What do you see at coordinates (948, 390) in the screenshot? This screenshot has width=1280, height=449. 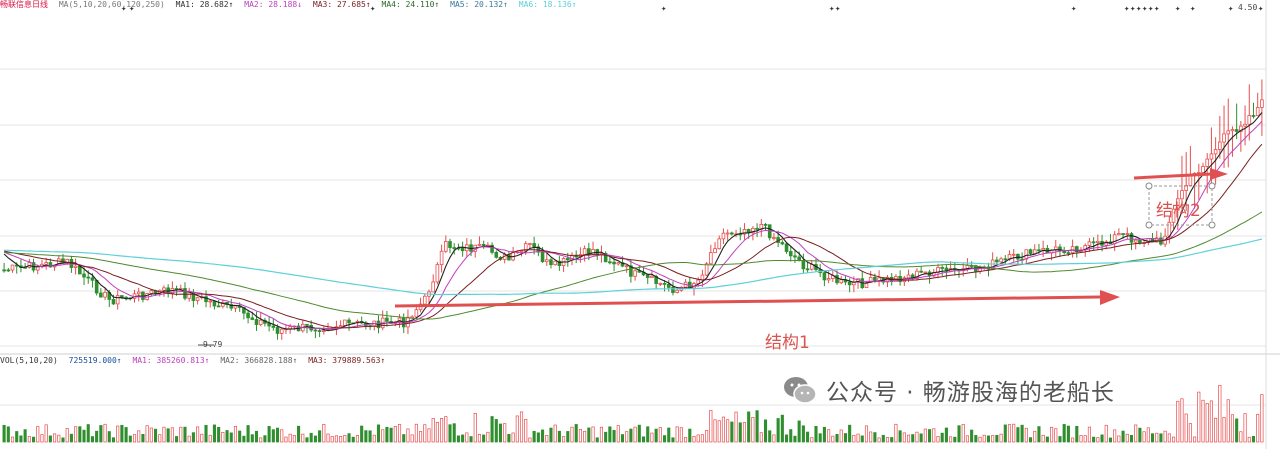 I see `watermark: 公众号 · 畅游股海的老船长` at bounding box center [948, 390].